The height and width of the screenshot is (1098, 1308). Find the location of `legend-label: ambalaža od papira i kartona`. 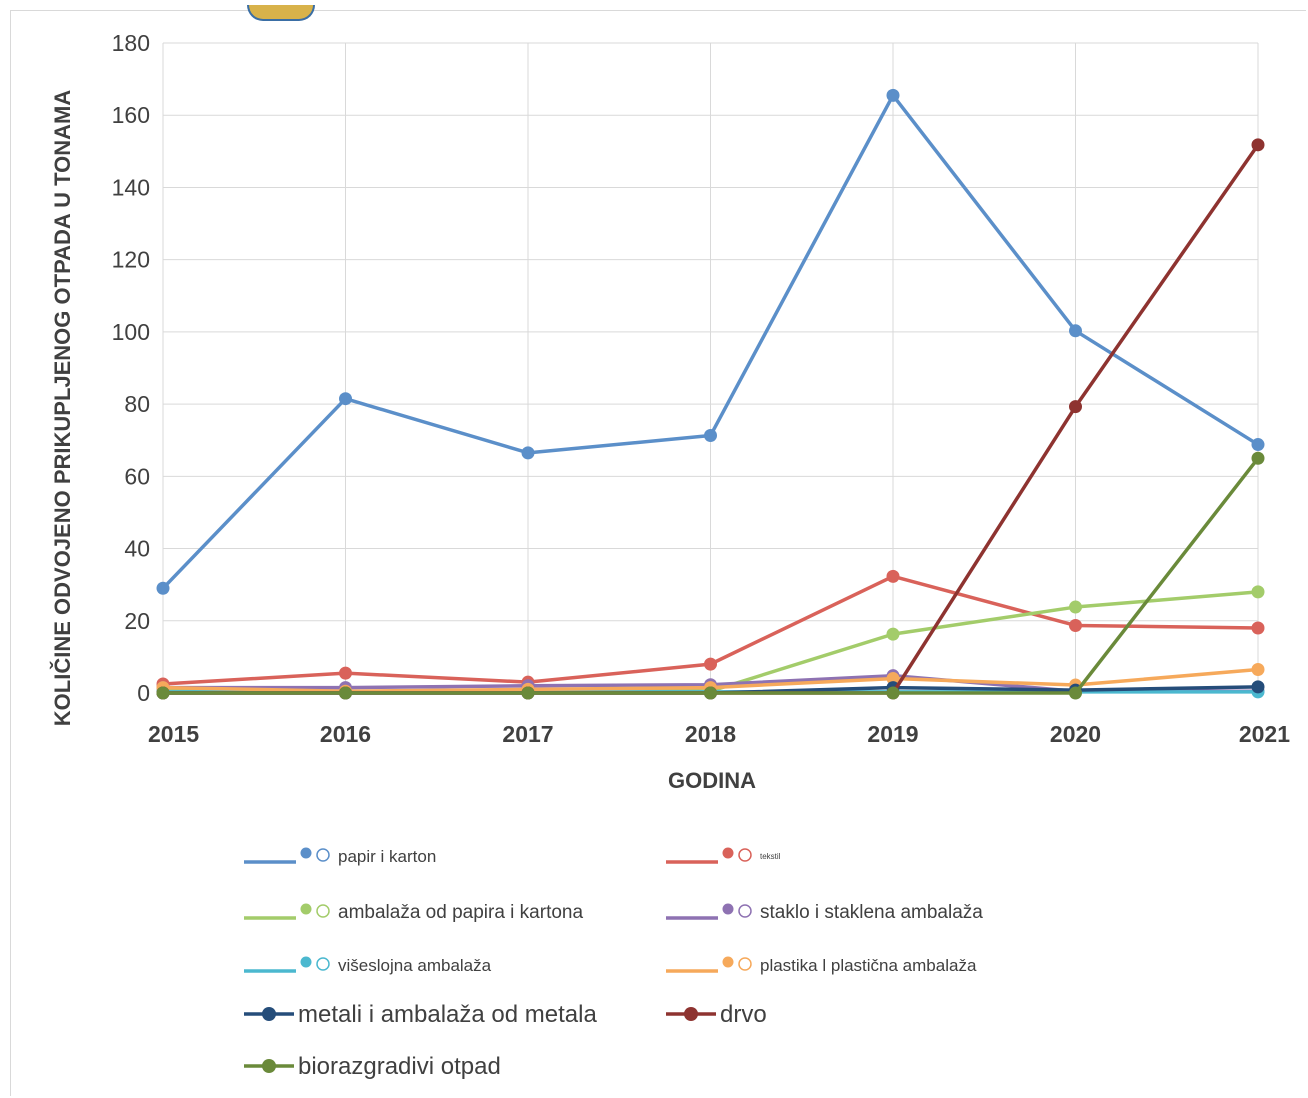

legend-label: ambalaža od papira i kartona is located at coordinates (460, 912).